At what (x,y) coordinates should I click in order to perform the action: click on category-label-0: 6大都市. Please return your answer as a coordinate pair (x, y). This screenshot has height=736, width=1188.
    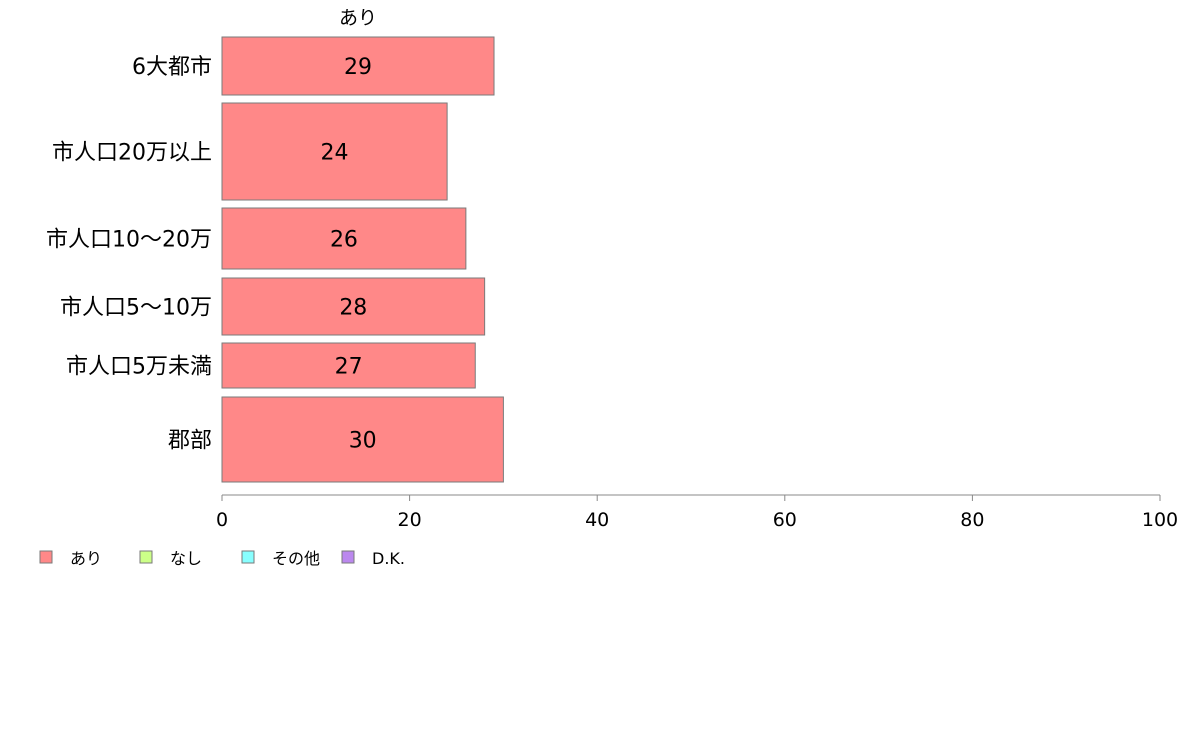
    Looking at the image, I should click on (172, 67).